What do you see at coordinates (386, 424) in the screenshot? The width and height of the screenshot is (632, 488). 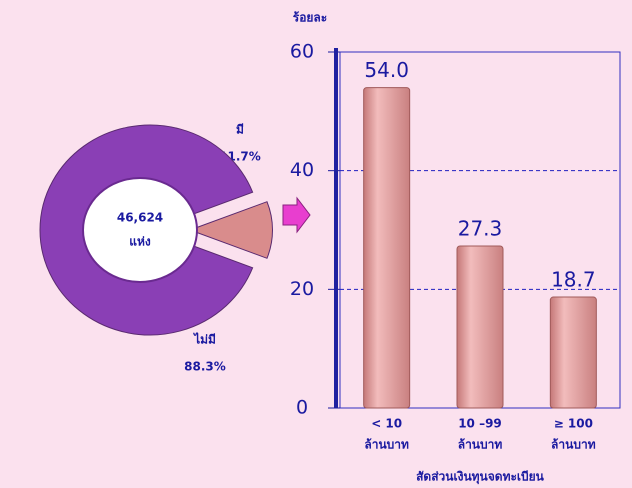 I see `x-tick-label: < 10` at bounding box center [386, 424].